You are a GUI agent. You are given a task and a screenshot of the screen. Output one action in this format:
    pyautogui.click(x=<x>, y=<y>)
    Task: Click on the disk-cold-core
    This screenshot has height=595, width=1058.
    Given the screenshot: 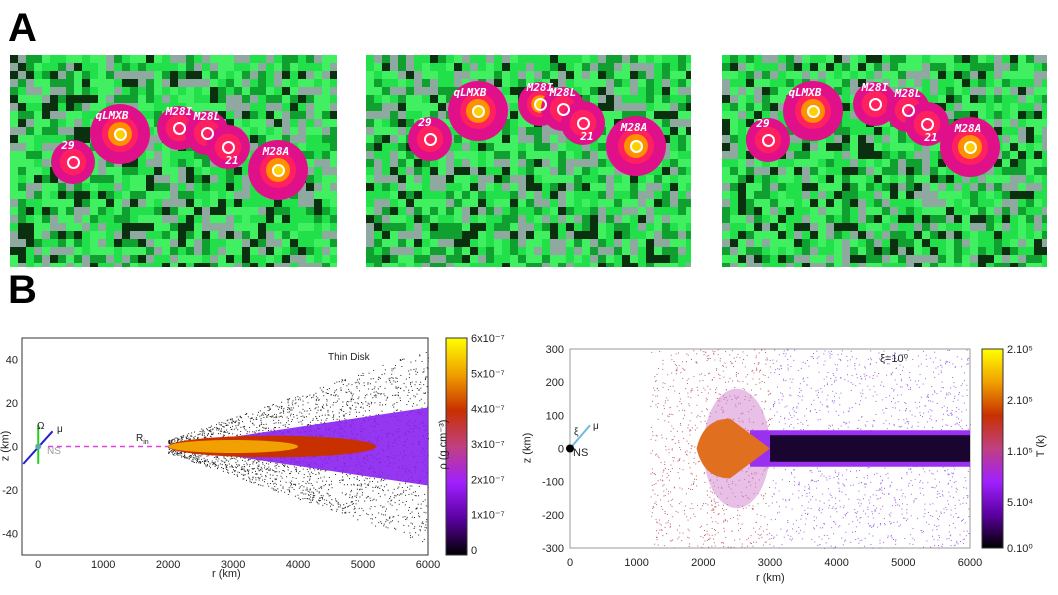 What is the action you would take?
    pyautogui.click(x=870, y=448)
    